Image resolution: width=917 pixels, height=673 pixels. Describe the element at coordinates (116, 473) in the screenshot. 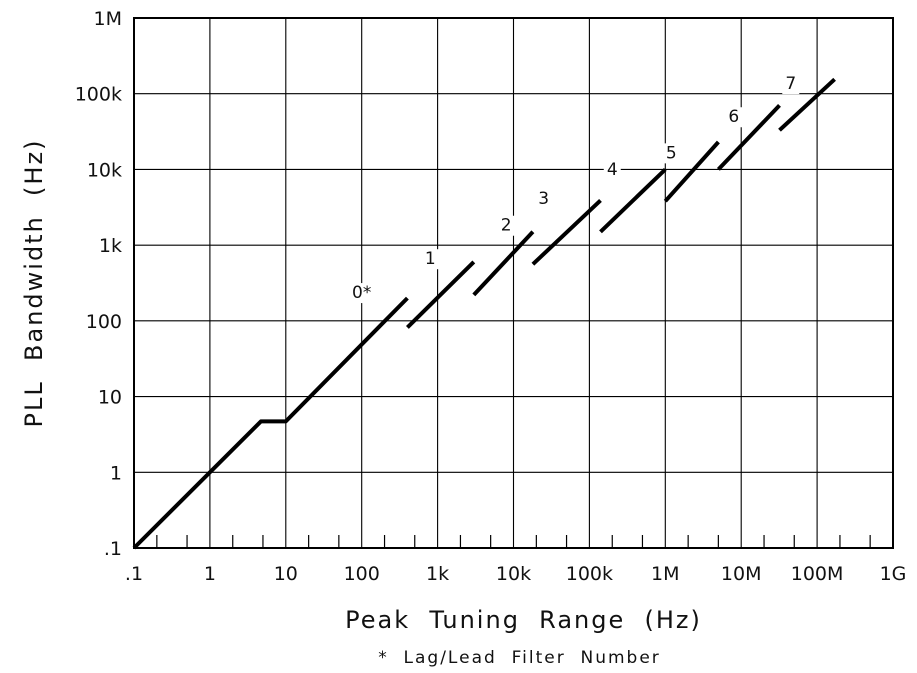

I see `y-tick-label: 1` at that location.